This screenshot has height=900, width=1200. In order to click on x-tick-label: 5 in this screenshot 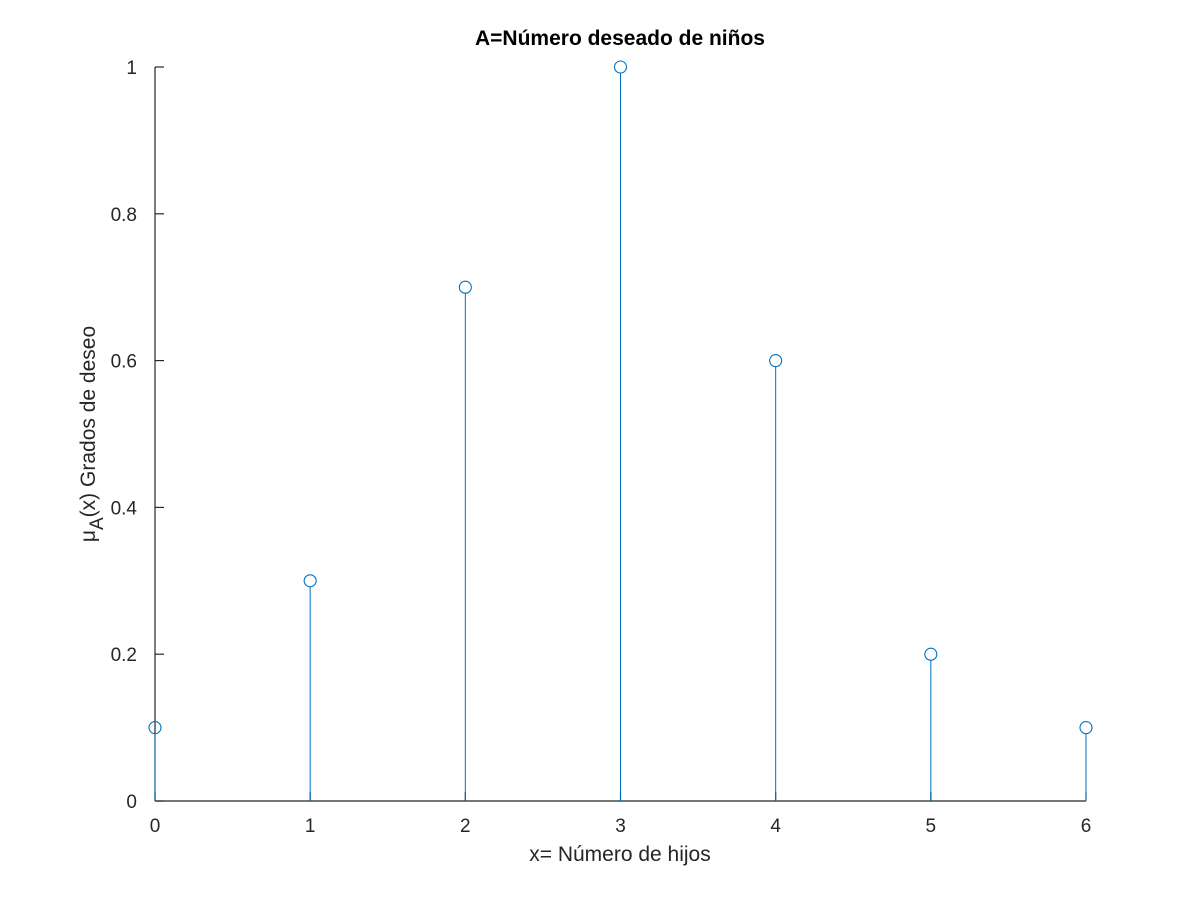, I will do `click(931, 826)`.